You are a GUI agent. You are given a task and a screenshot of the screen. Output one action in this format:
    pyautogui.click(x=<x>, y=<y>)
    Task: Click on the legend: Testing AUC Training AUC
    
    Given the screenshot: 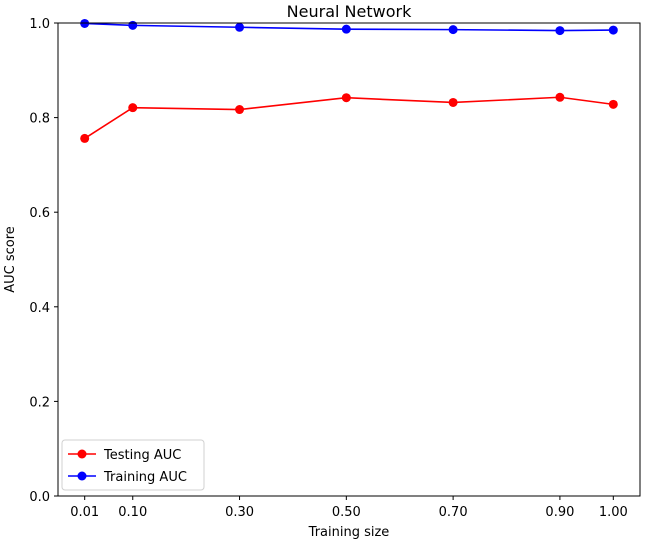 What is the action you would take?
    pyautogui.click(x=133, y=465)
    